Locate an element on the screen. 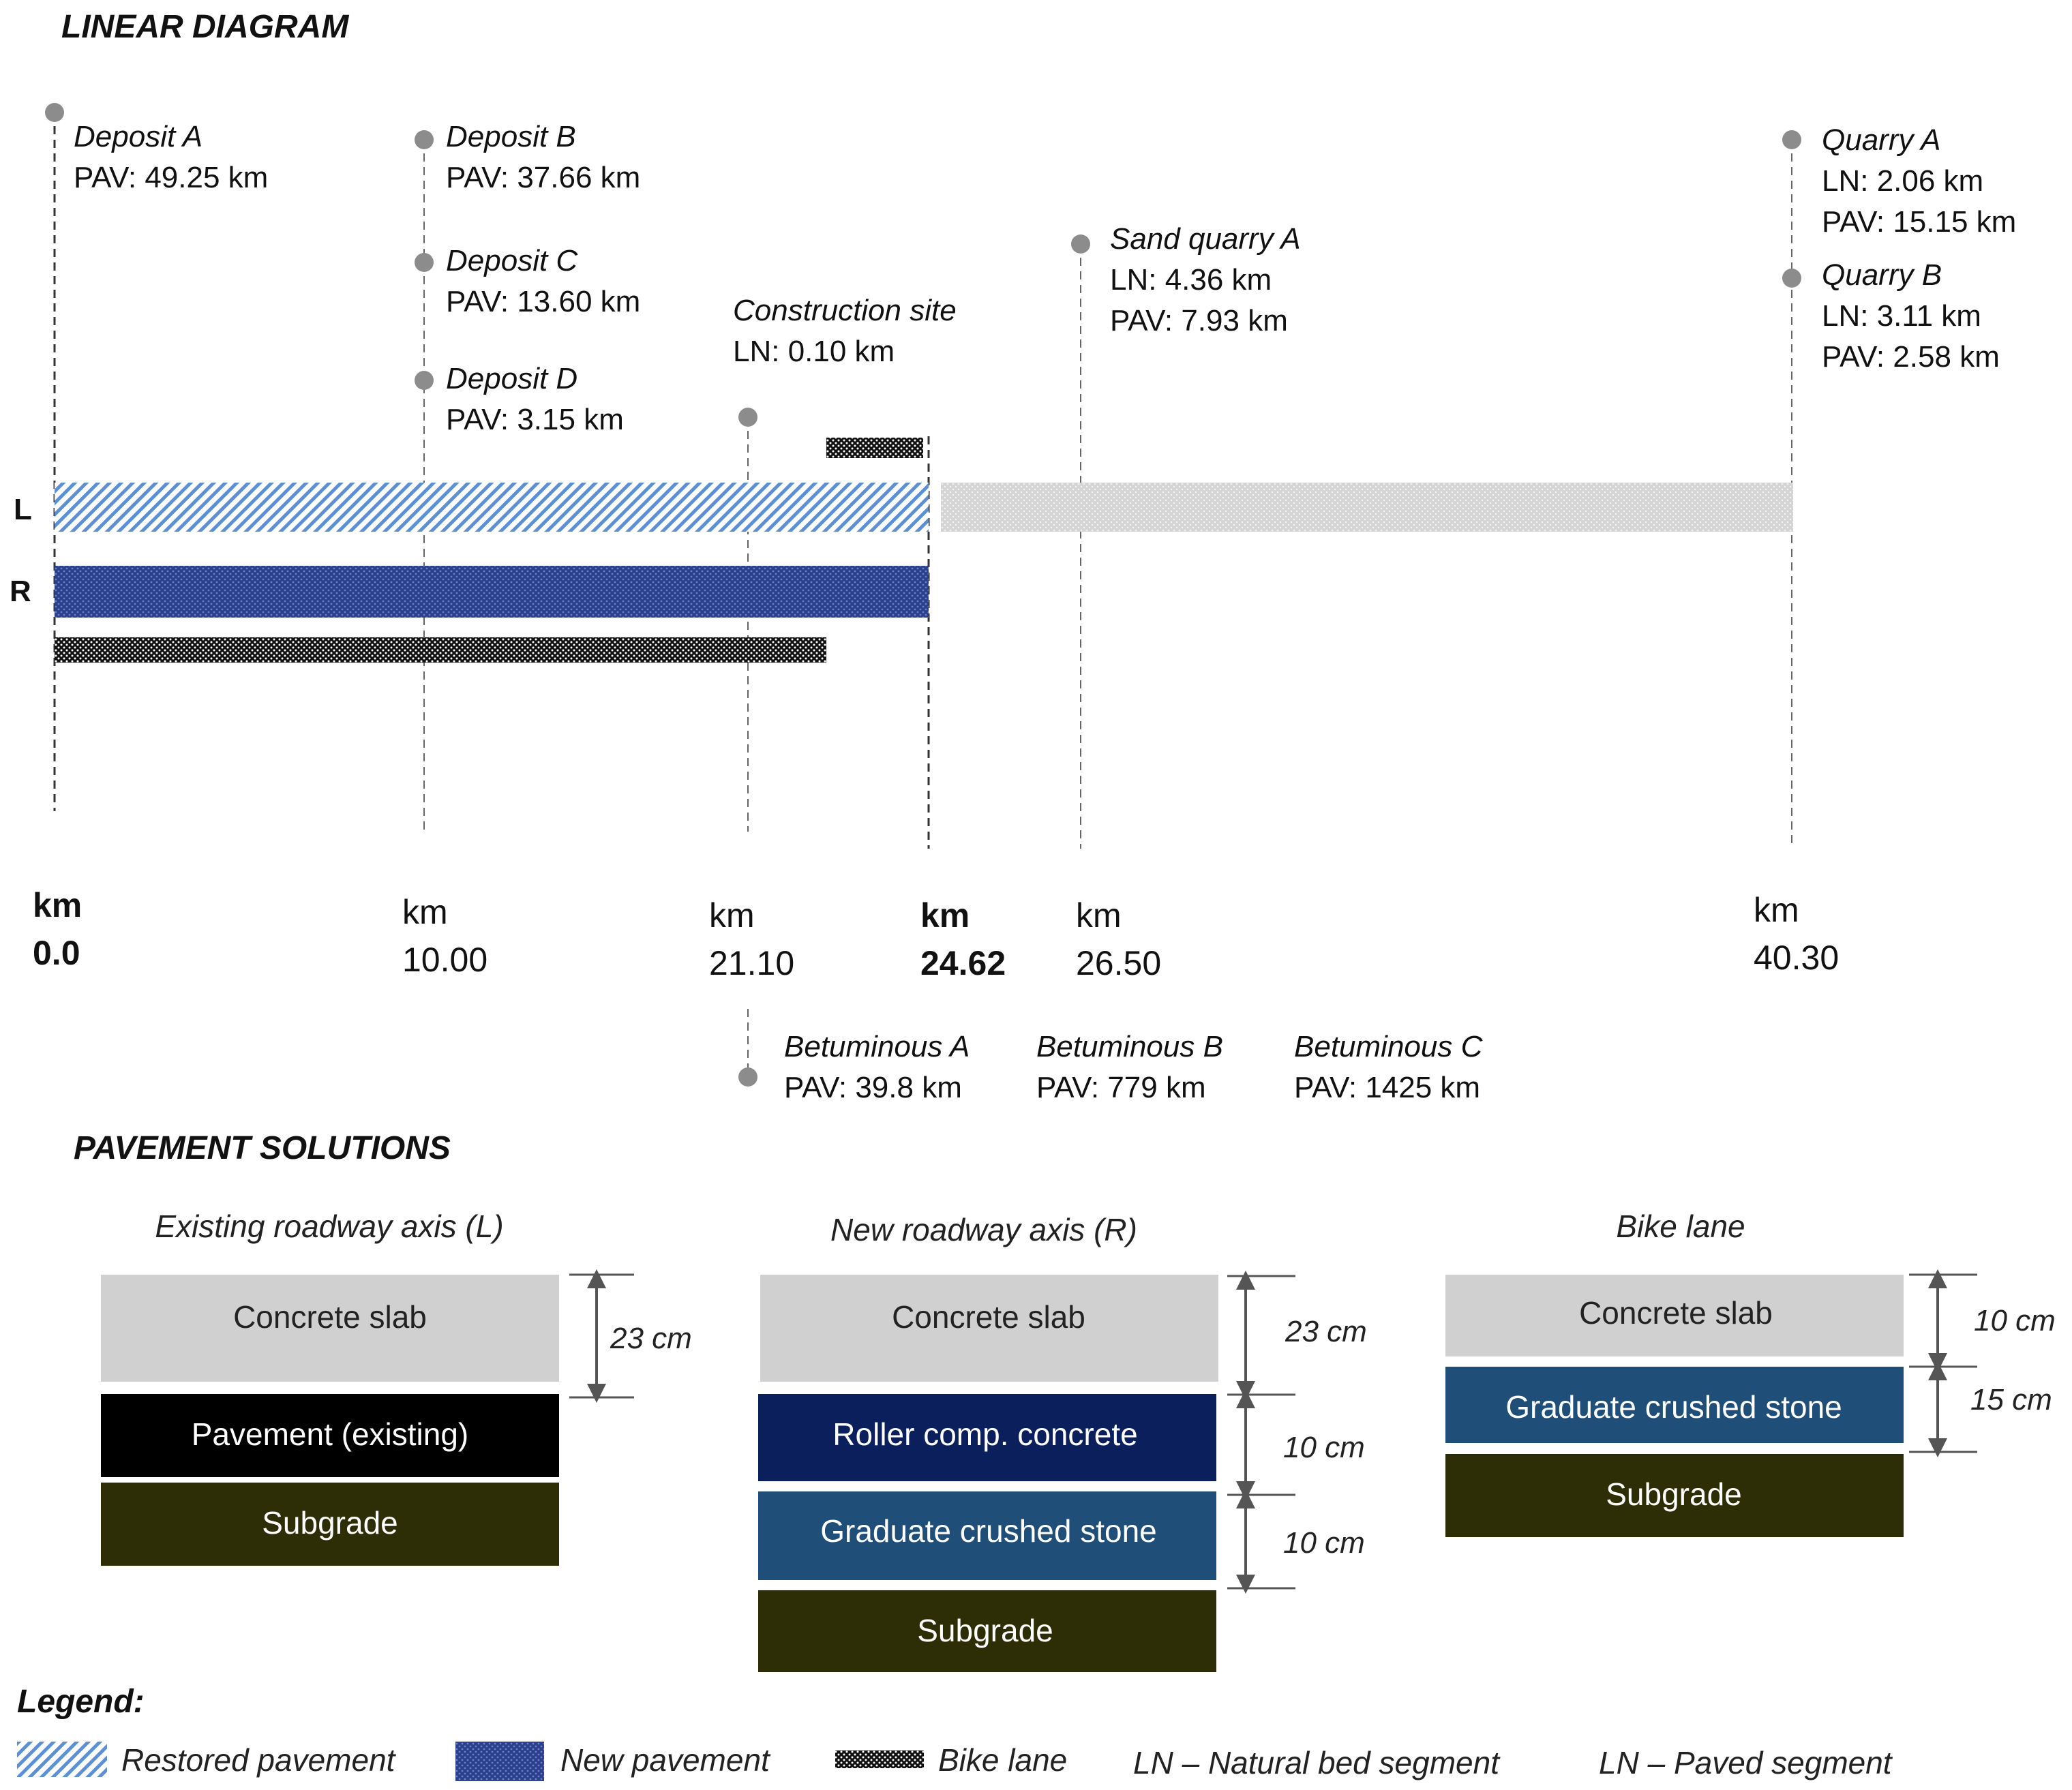  bike-layer-crushed is located at coordinates (1674, 1405).